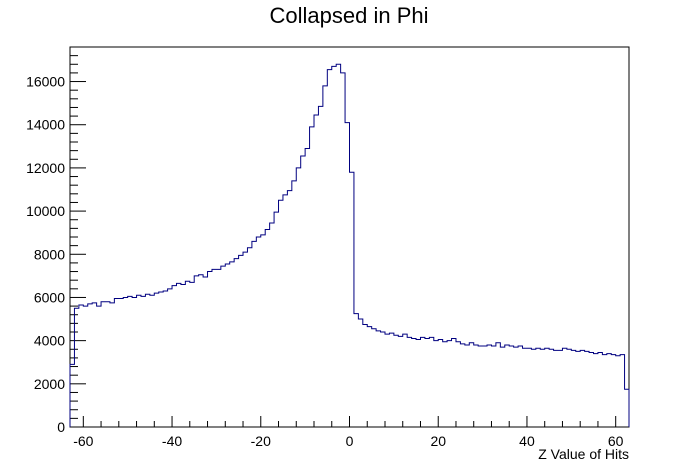  What do you see at coordinates (349, 15) in the screenshot?
I see `chart-title: Collapsed in Phi` at bounding box center [349, 15].